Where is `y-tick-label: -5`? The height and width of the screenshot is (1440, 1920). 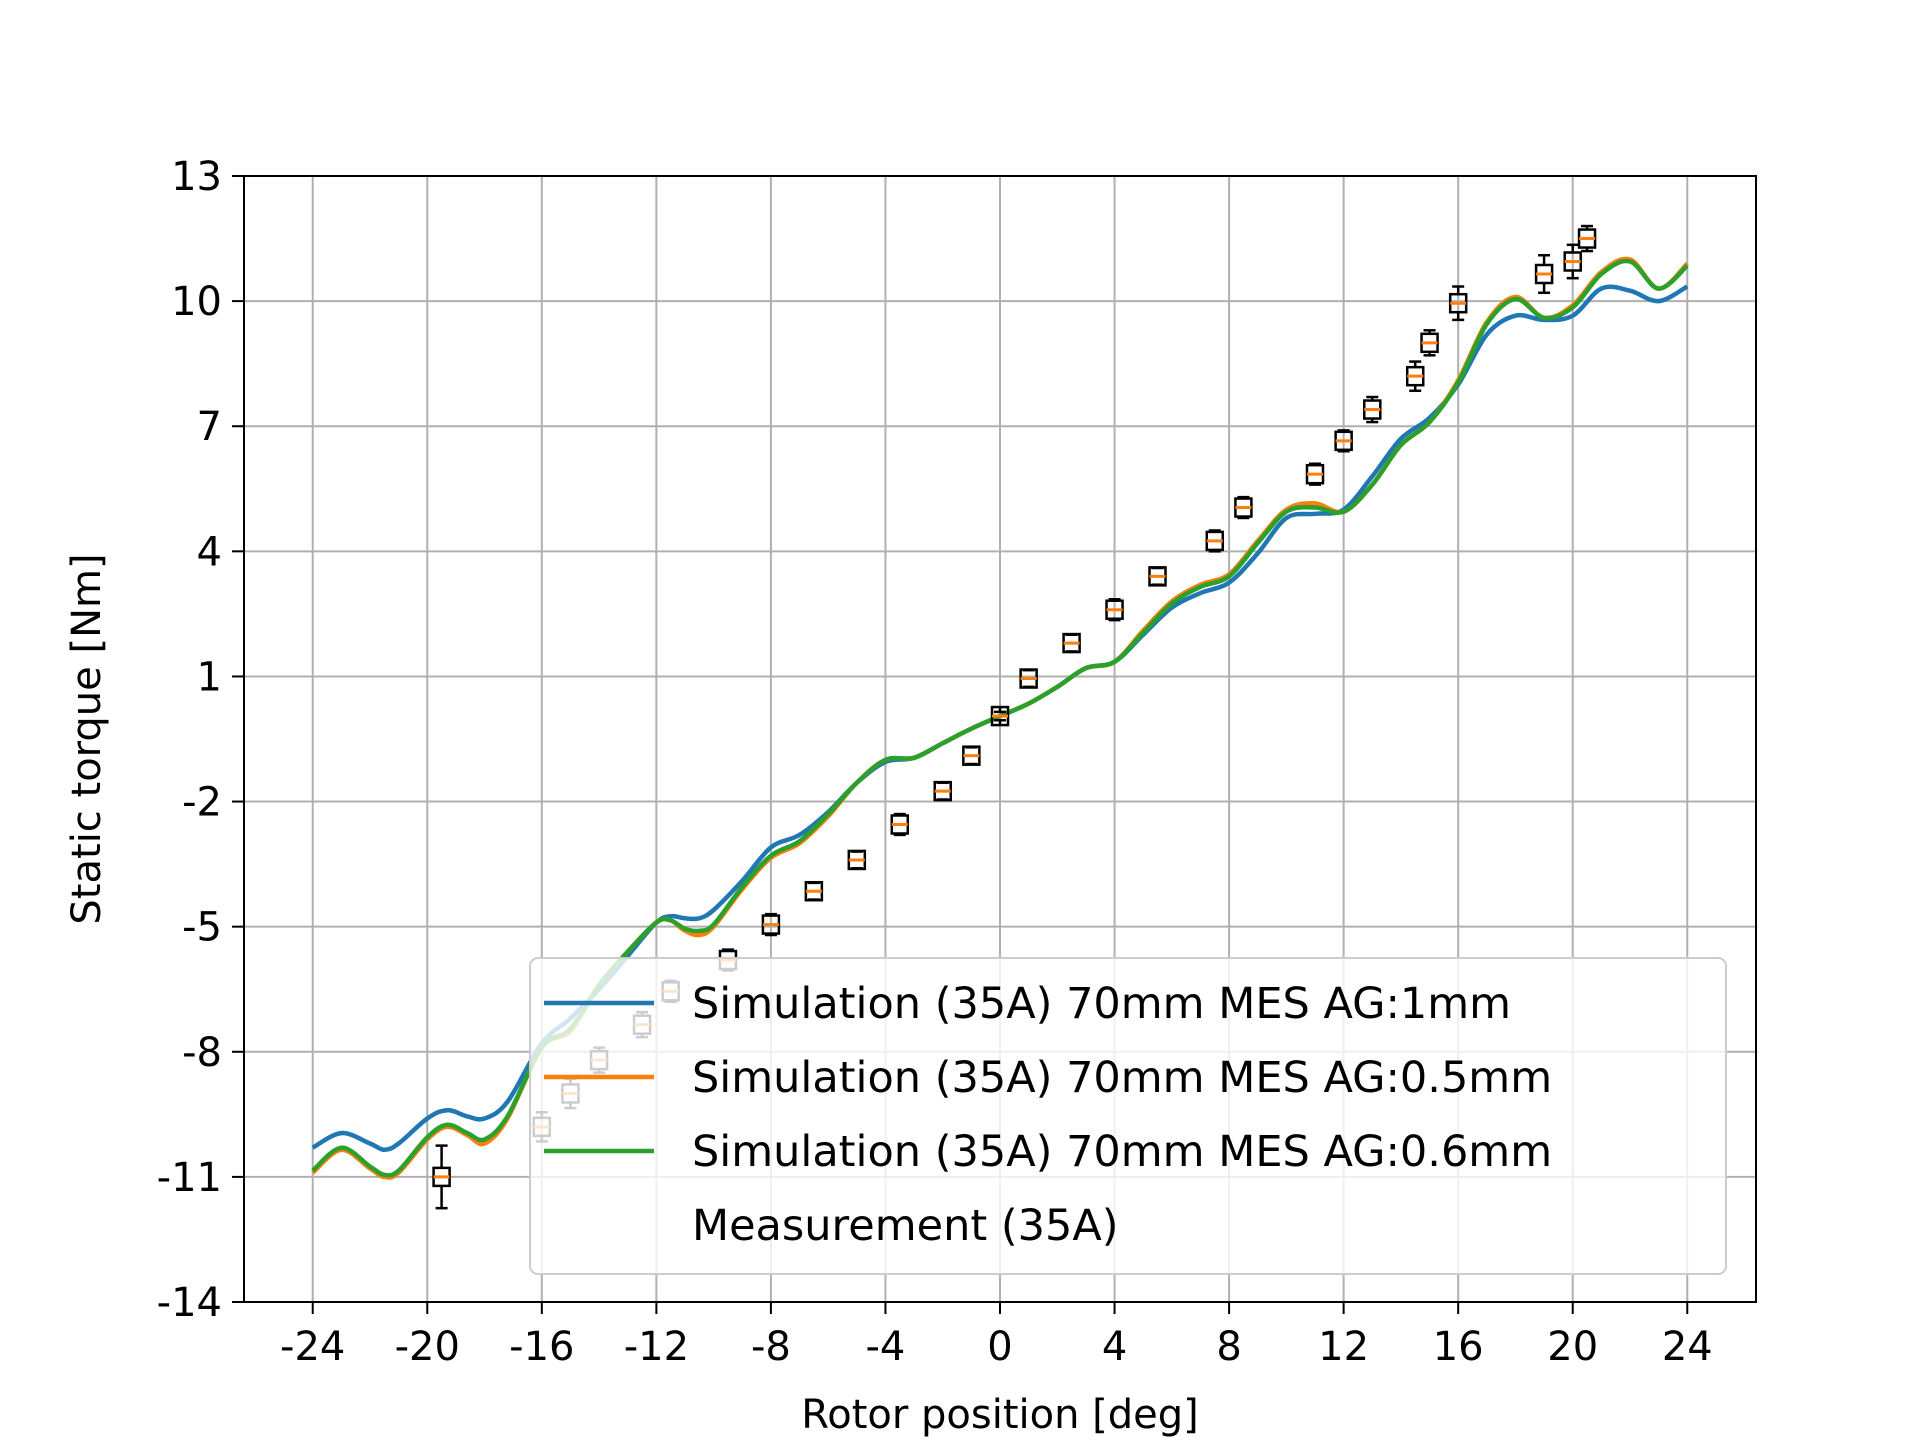
y-tick-label: -5 is located at coordinates (202, 928).